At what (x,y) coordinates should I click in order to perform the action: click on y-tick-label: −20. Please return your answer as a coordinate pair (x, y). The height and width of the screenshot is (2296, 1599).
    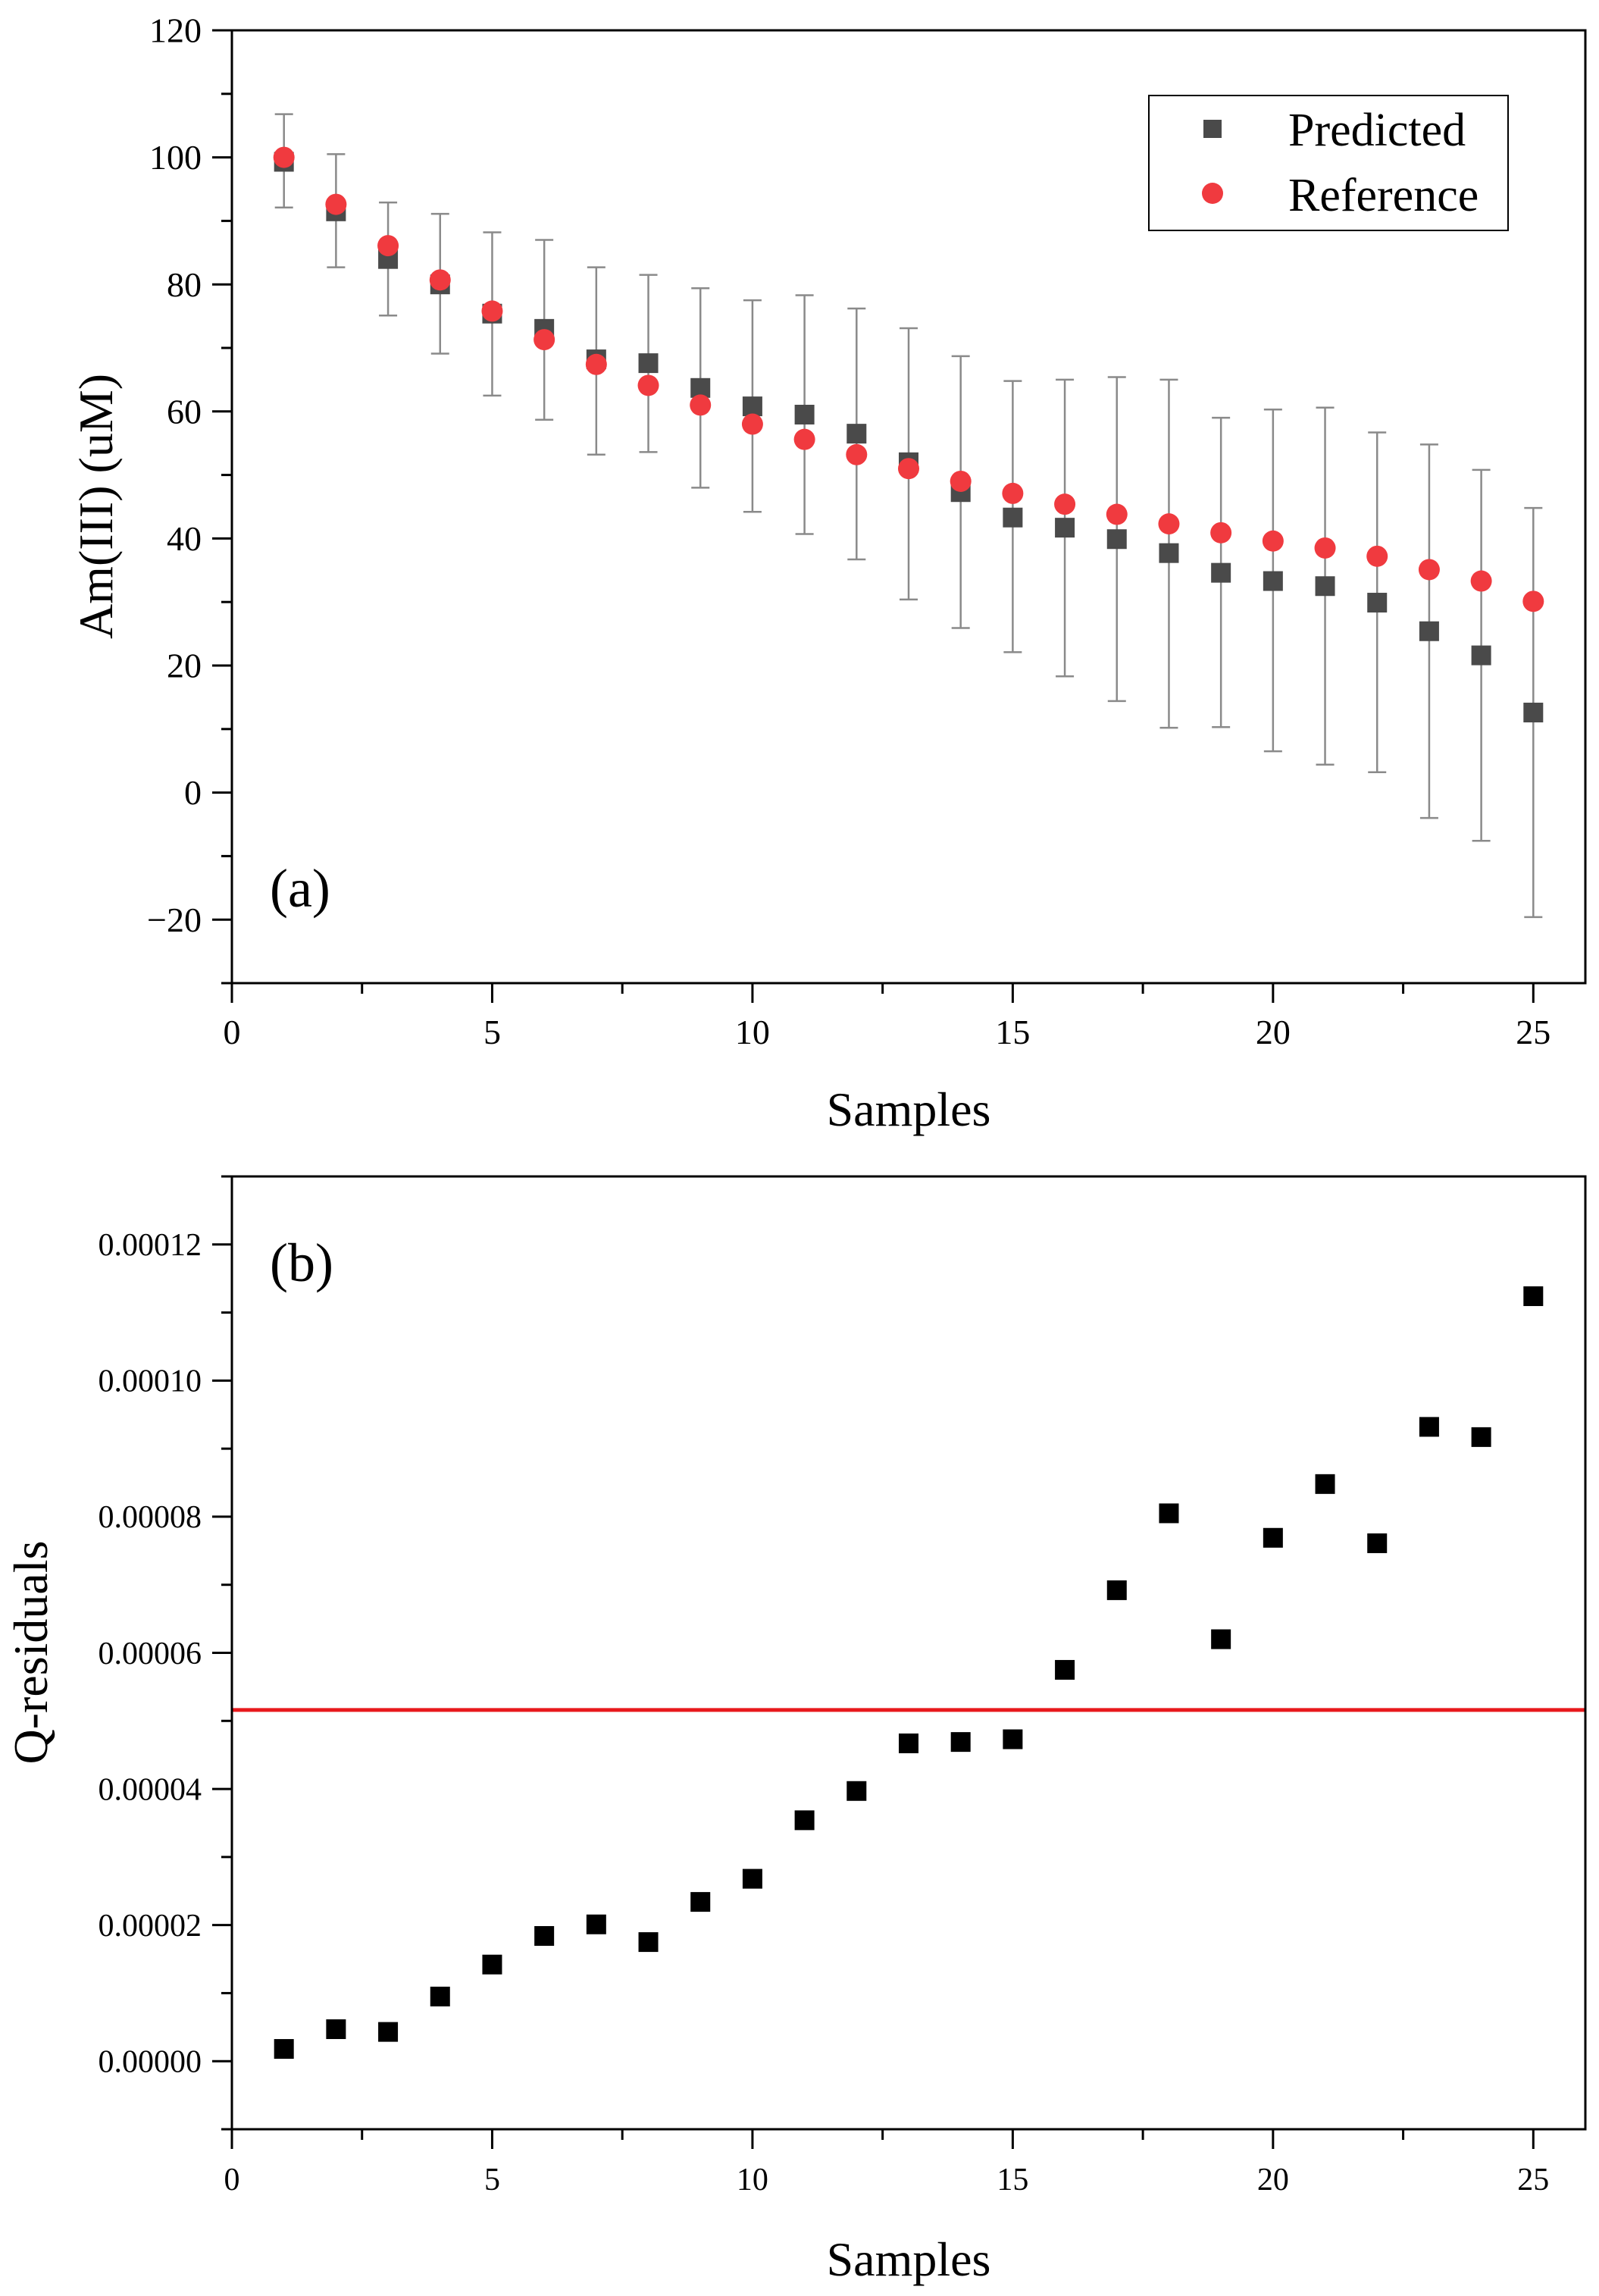
    Looking at the image, I should click on (174, 920).